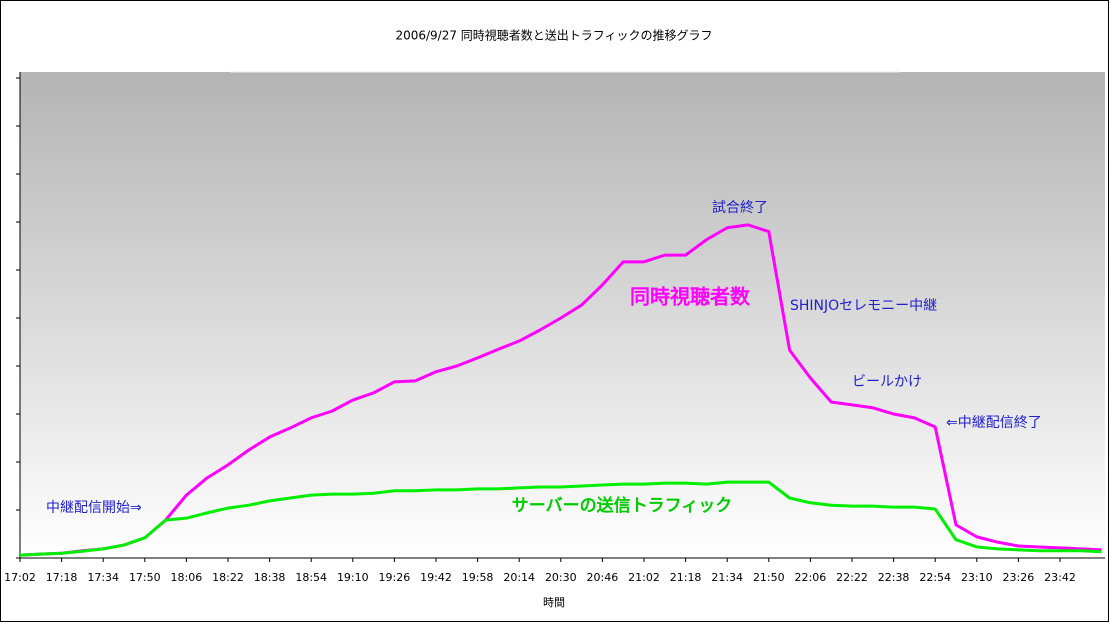  I want to click on series-label: 同時視聴者数, so click(690, 297).